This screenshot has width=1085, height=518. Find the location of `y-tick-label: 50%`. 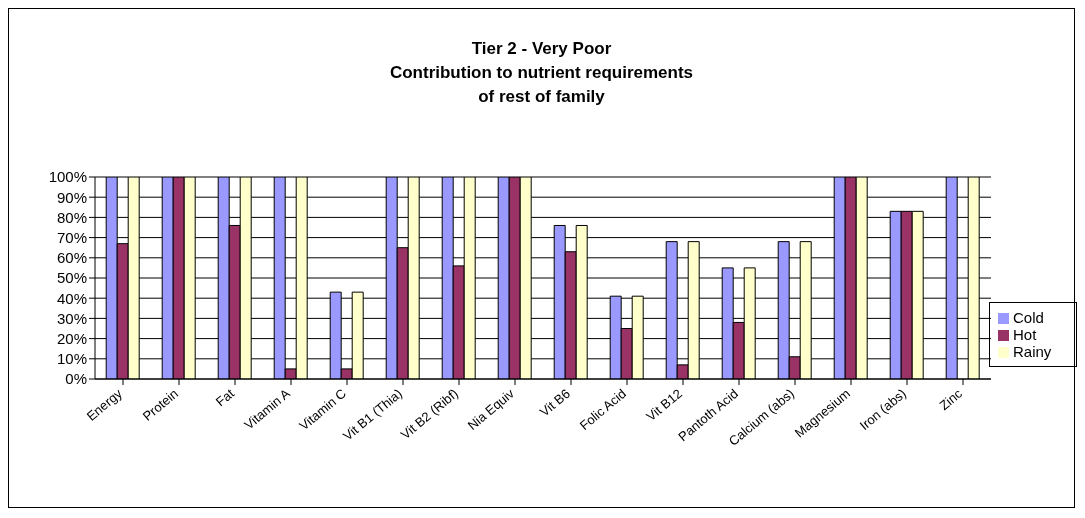

y-tick-label: 50% is located at coordinates (71, 278).